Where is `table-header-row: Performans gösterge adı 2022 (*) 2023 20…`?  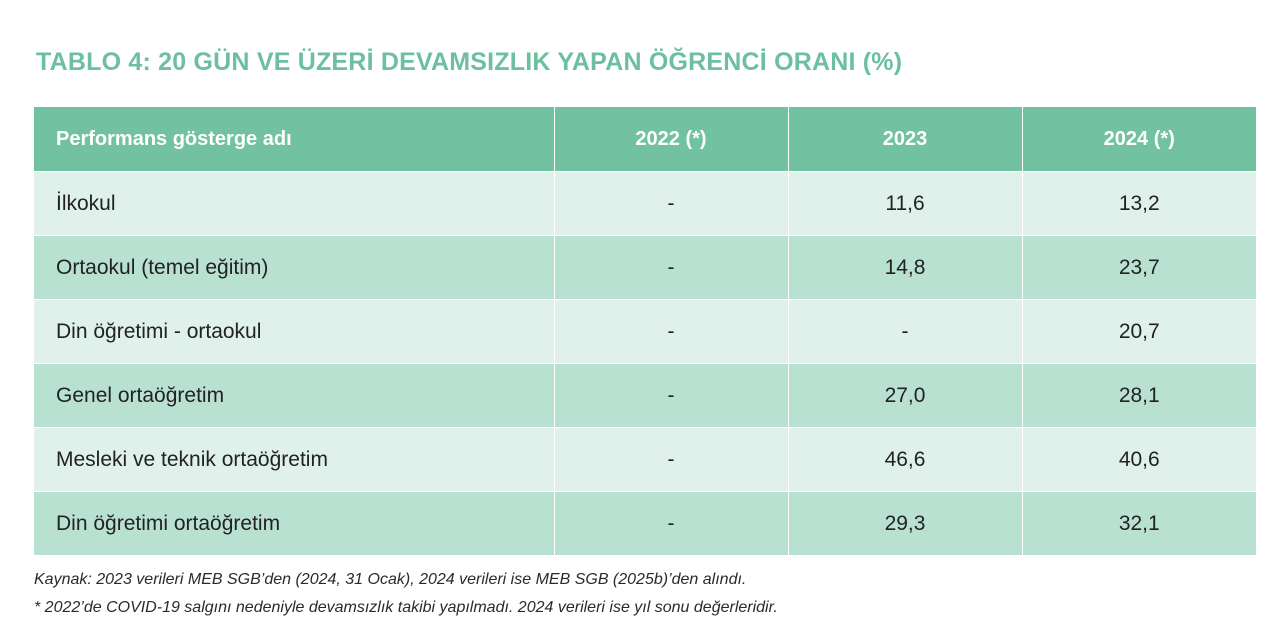
table-header-row: Performans gösterge adı 2022 (*) 2023 20… is located at coordinates (645, 139).